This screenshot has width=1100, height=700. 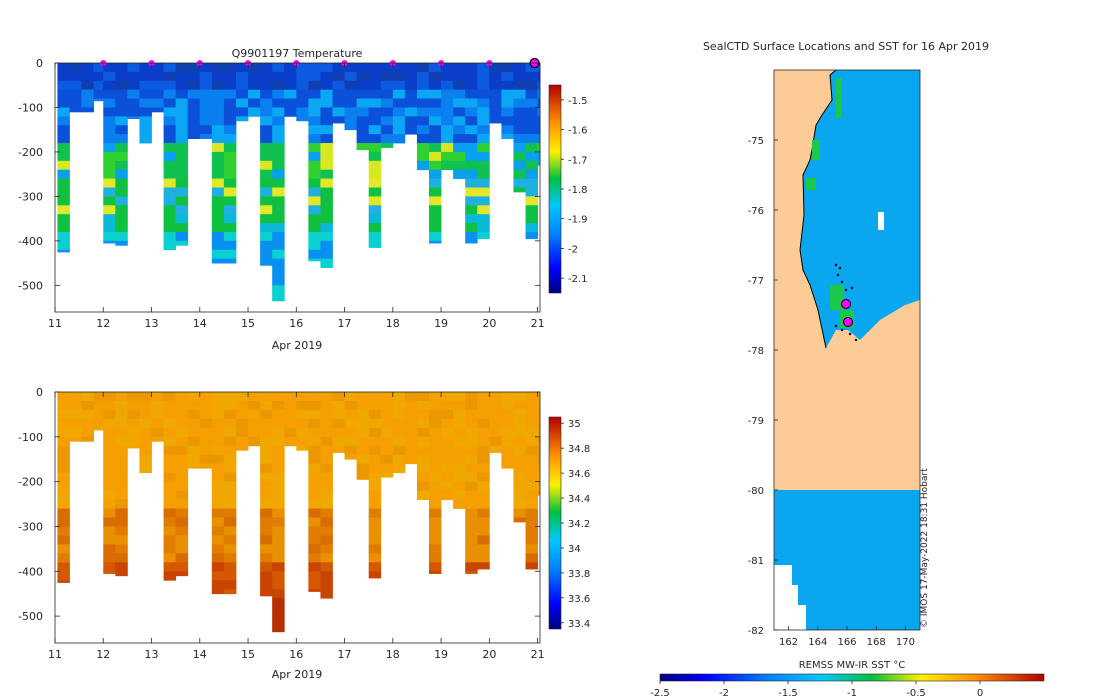 What do you see at coordinates (846, 302) in the screenshot?
I see `seal-track` at bounding box center [846, 302].